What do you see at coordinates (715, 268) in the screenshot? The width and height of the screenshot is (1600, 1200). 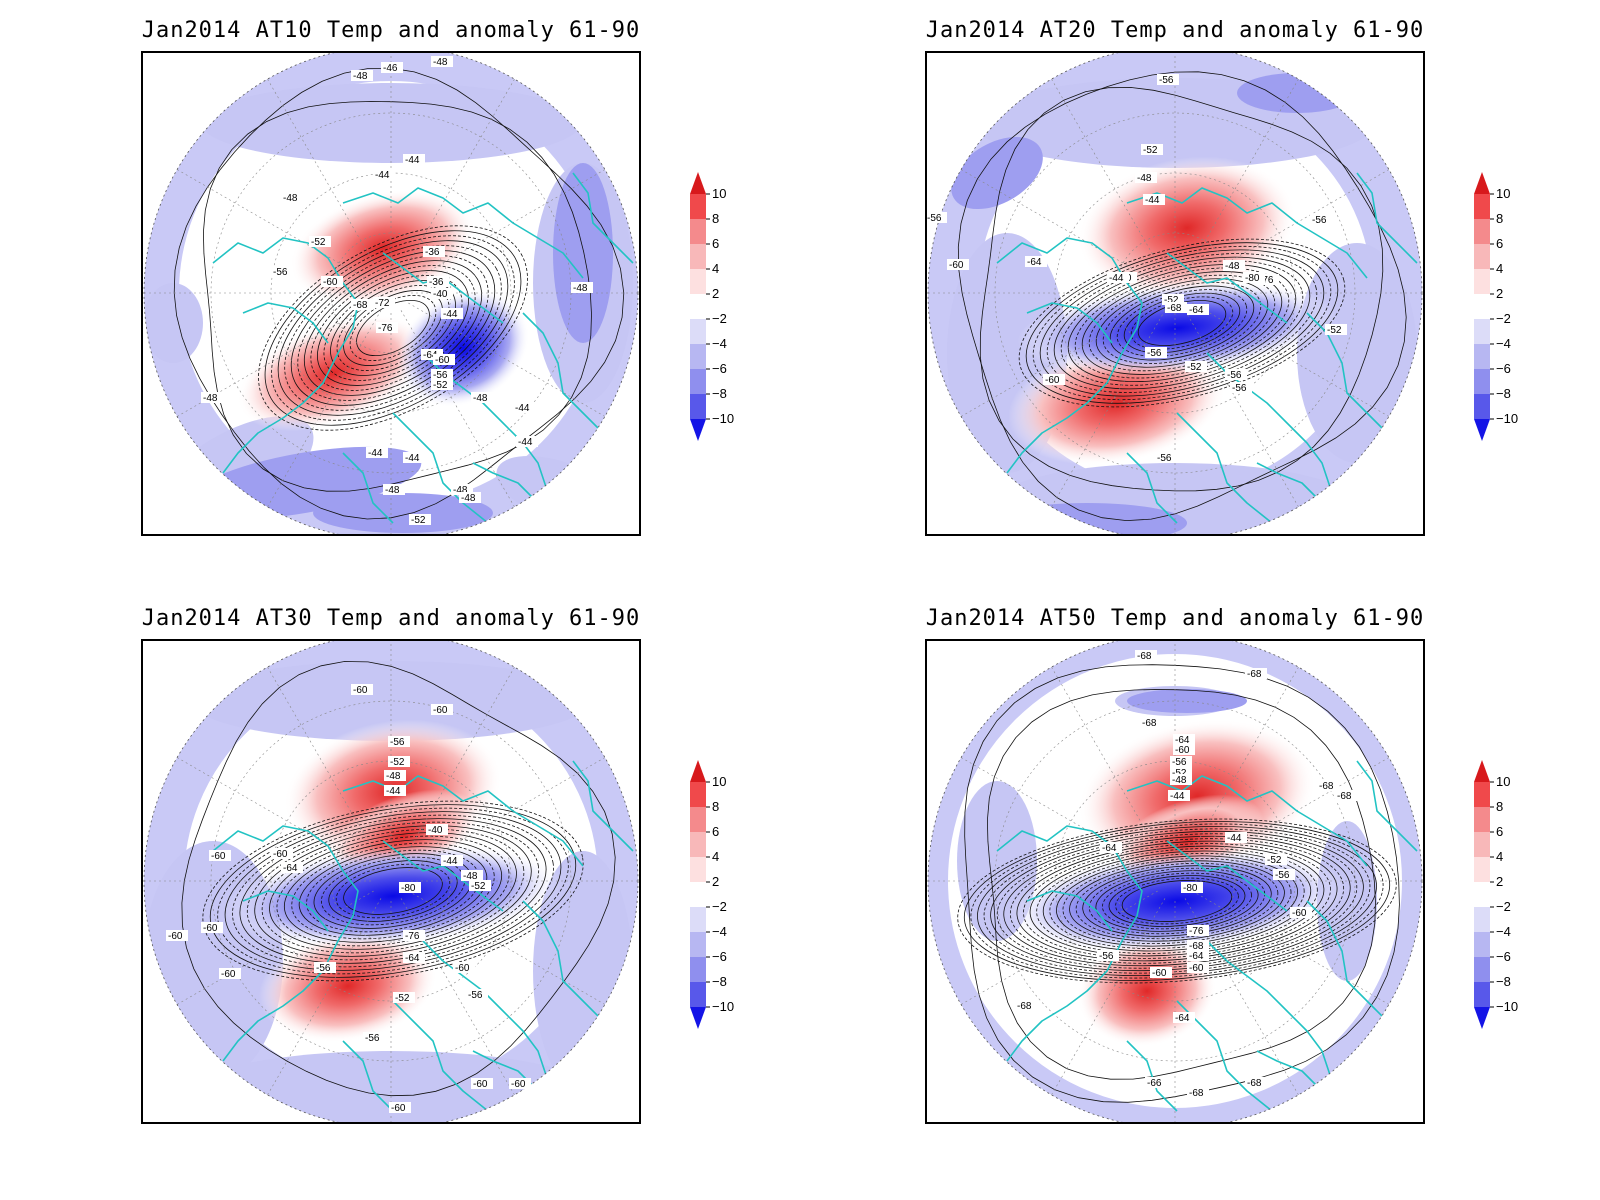 I see `colorbar-tick-label: 4` at bounding box center [715, 268].